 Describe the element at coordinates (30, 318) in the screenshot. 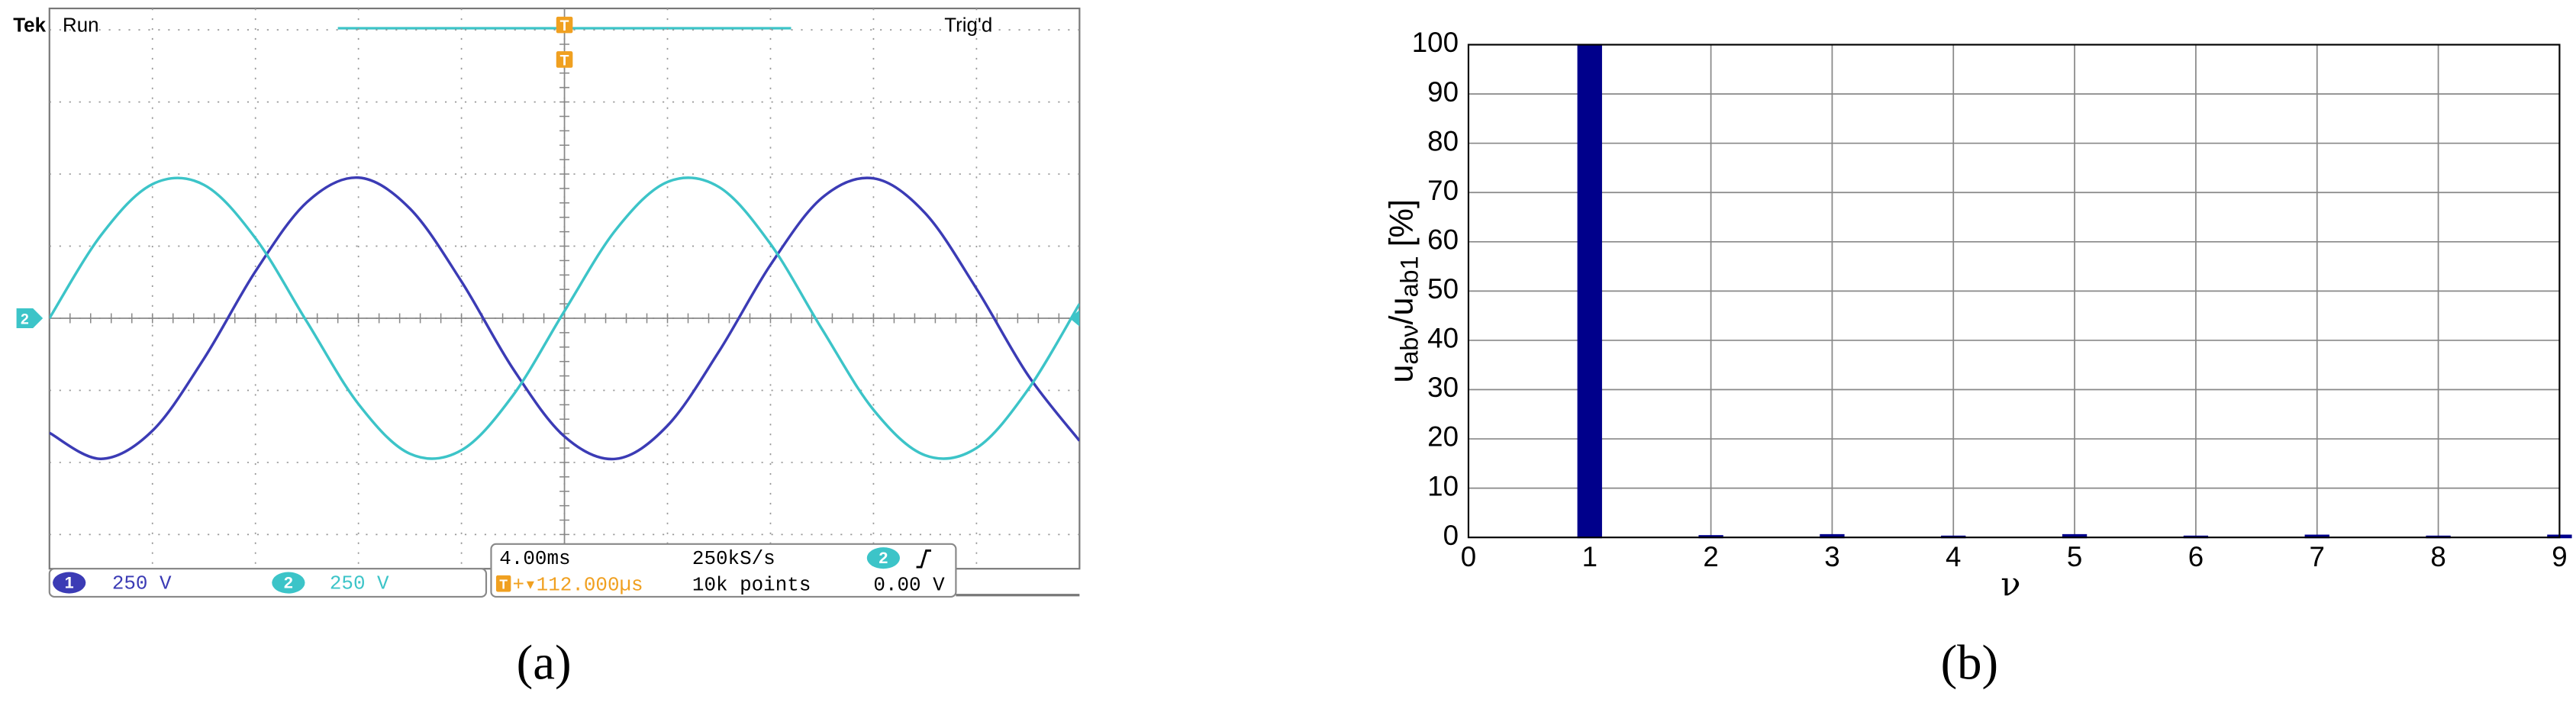

I see `channel-marker` at that location.